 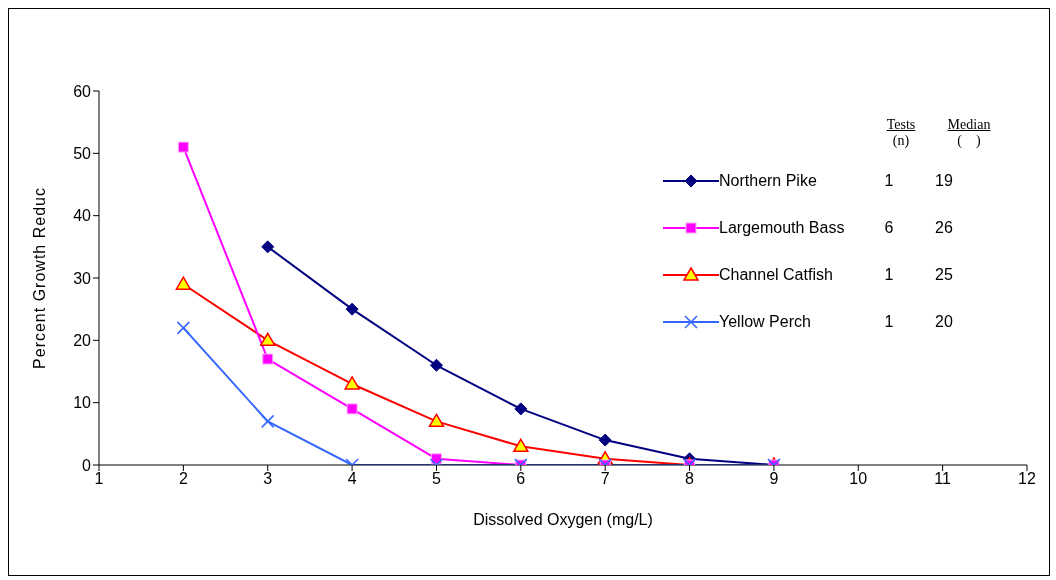 I want to click on annotation: 6, so click(x=889, y=227).